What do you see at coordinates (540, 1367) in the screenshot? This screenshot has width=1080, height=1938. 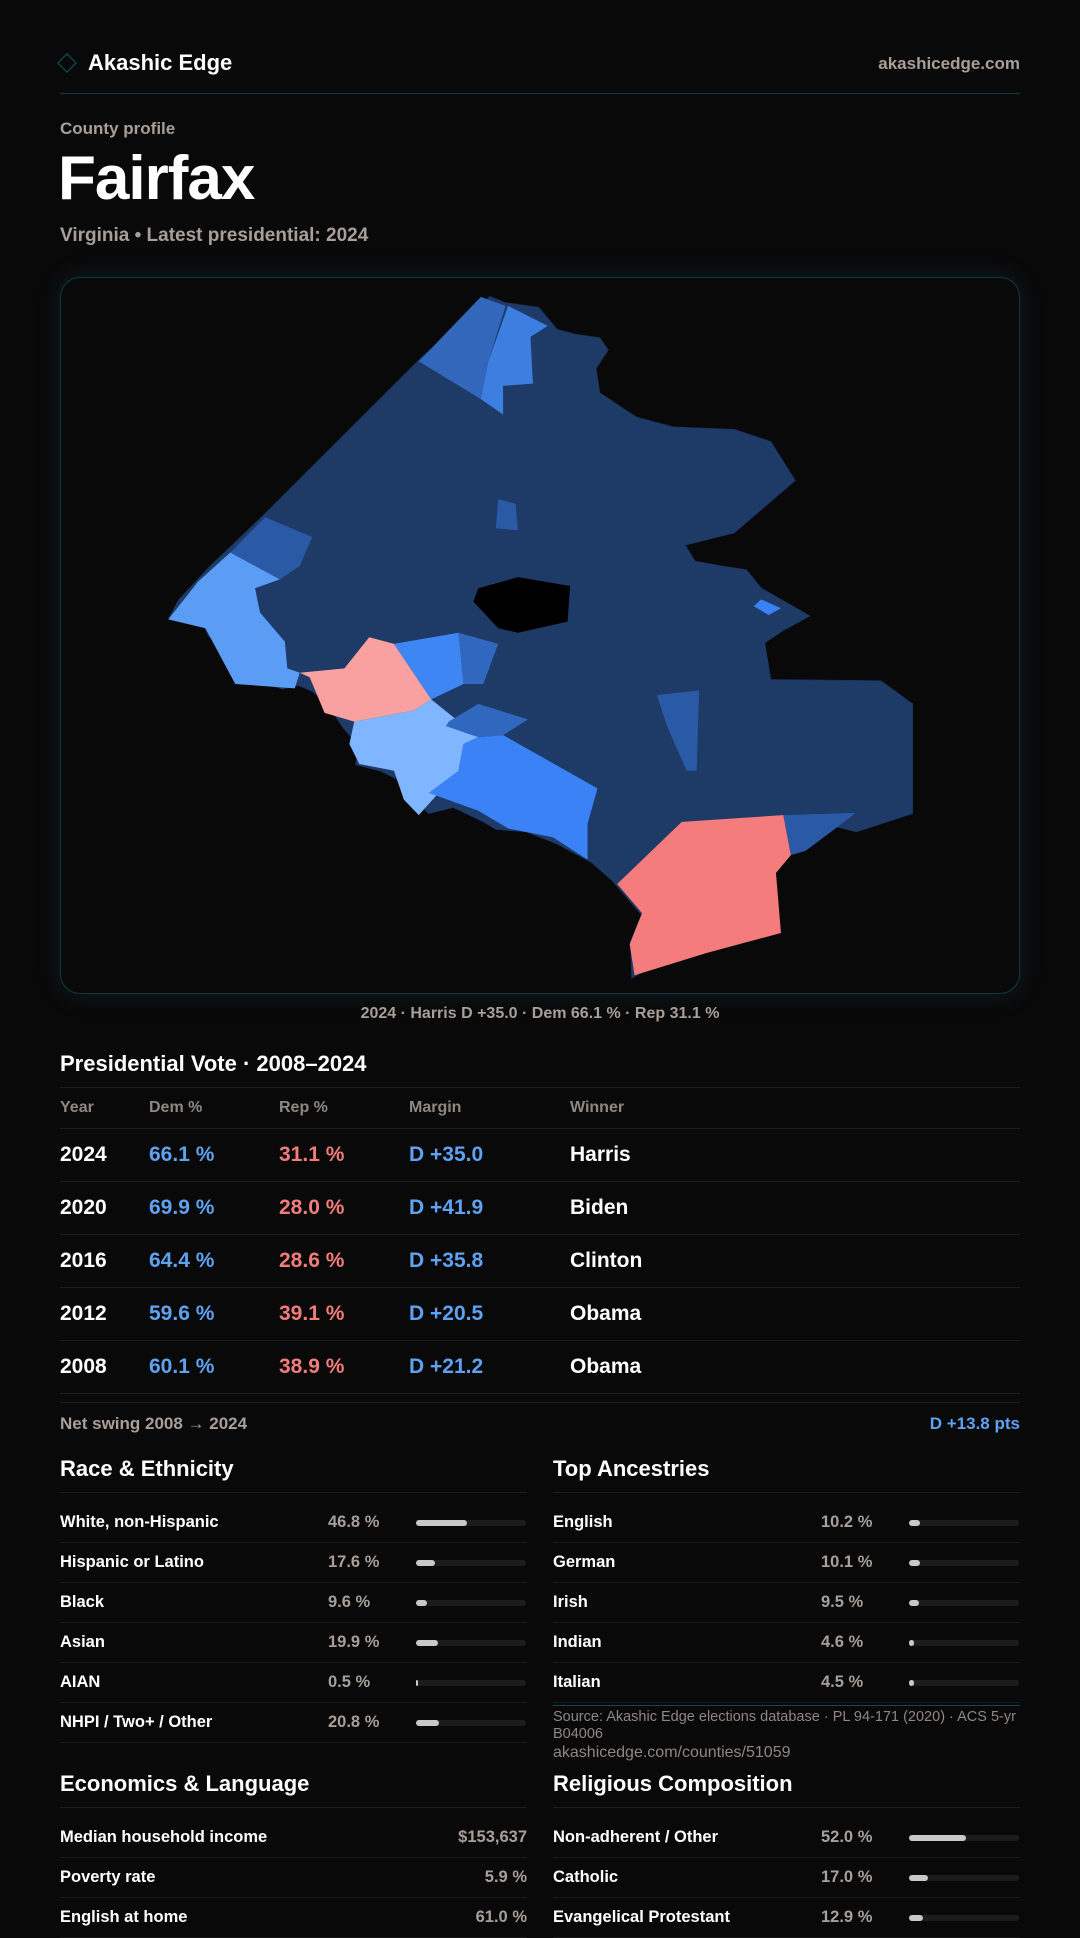 I see `table-row: 2008 60.1 % 38.9 % D +21.2 Obama` at bounding box center [540, 1367].